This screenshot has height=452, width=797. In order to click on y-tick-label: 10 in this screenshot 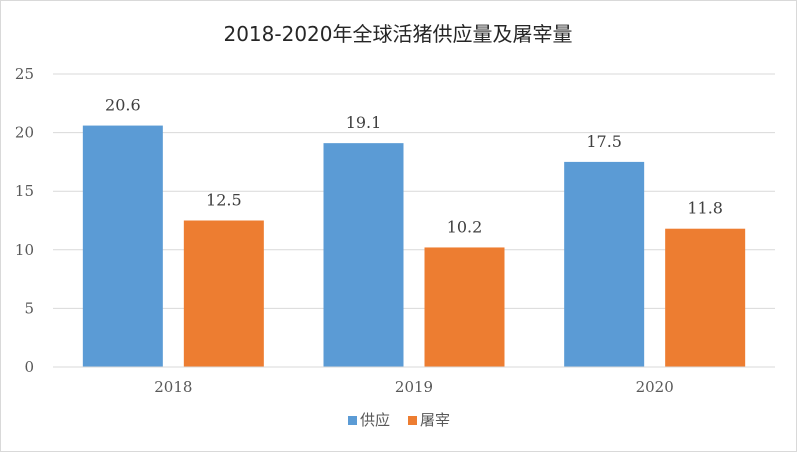, I will do `click(24, 250)`.